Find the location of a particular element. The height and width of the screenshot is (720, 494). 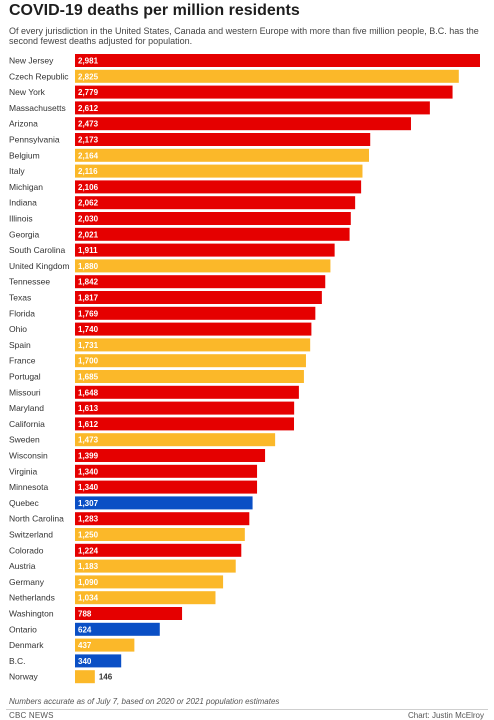

category-label: South Carolina is located at coordinates (37, 250).